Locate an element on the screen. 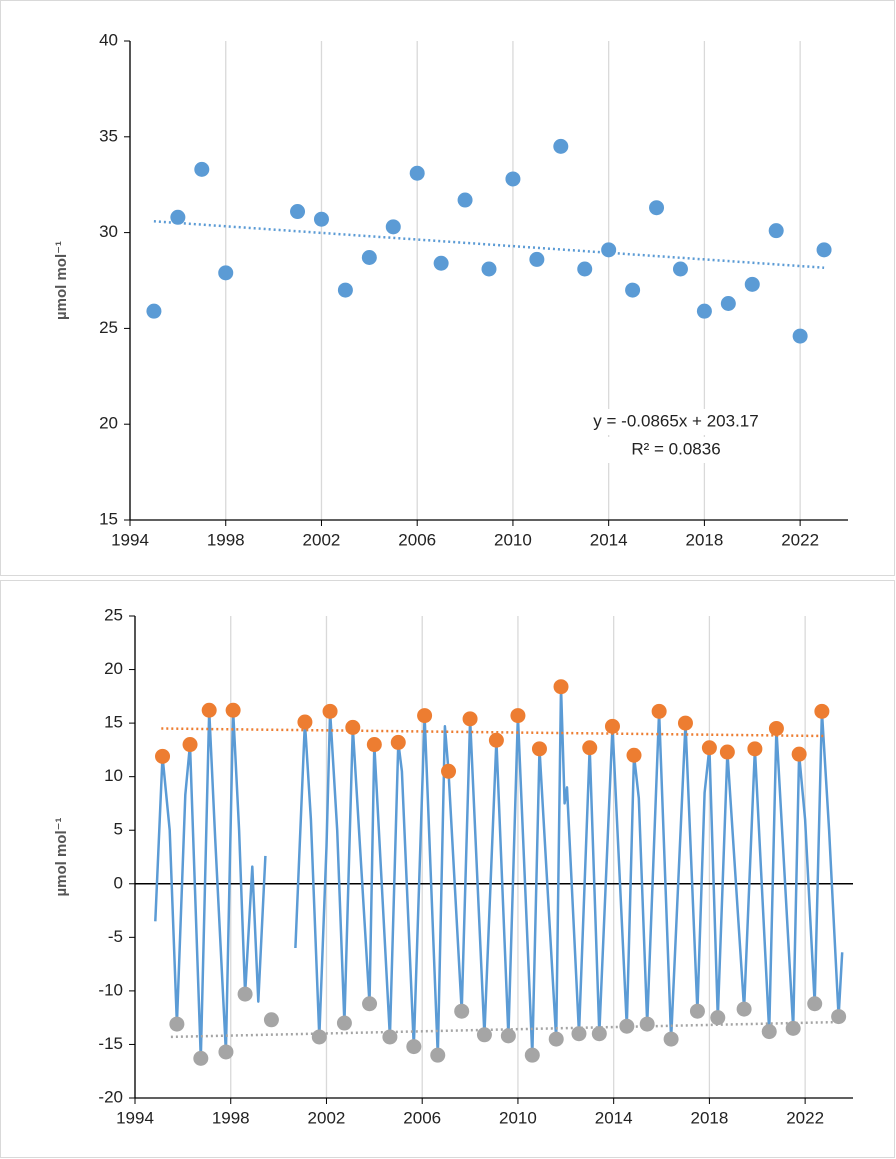  y-tick-label: -15 is located at coordinates (110, 1043).